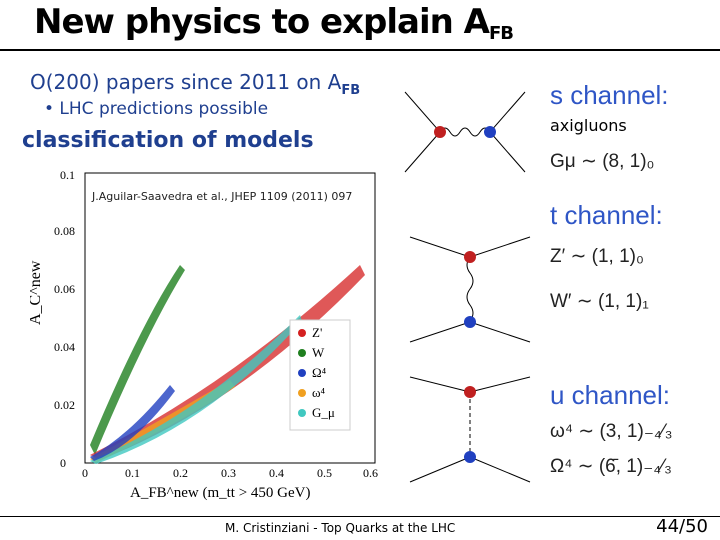 Image resolution: width=720 pixels, height=540 pixels. I want to click on feynman-diagrams, so click(467, 287).